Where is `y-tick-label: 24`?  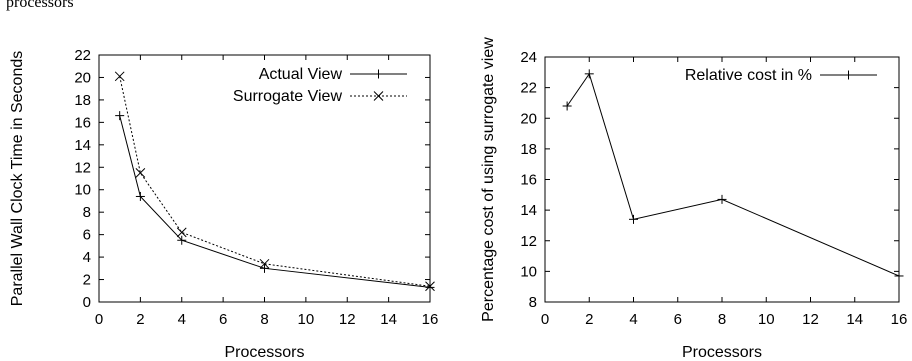
y-tick-label: 24 is located at coordinates (528, 57).